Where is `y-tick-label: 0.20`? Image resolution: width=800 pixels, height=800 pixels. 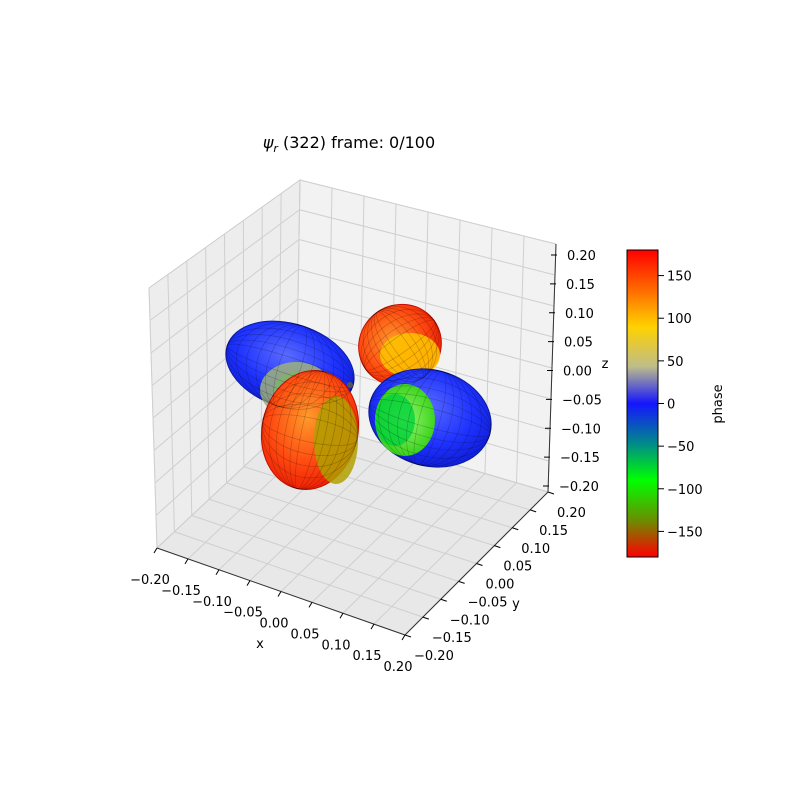
y-tick-label: 0.20 is located at coordinates (571, 513).